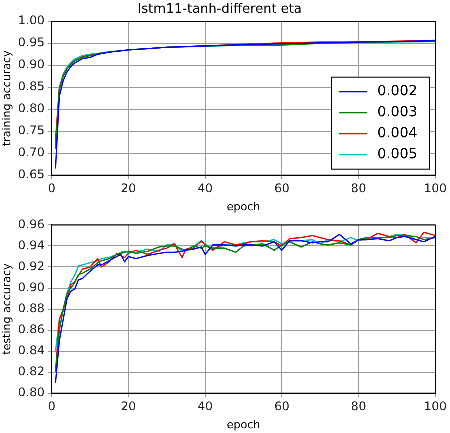 This screenshot has height=433, width=450. Describe the element at coordinates (31, 350) in the screenshot. I see `y-tick-label: 0.84` at that location.